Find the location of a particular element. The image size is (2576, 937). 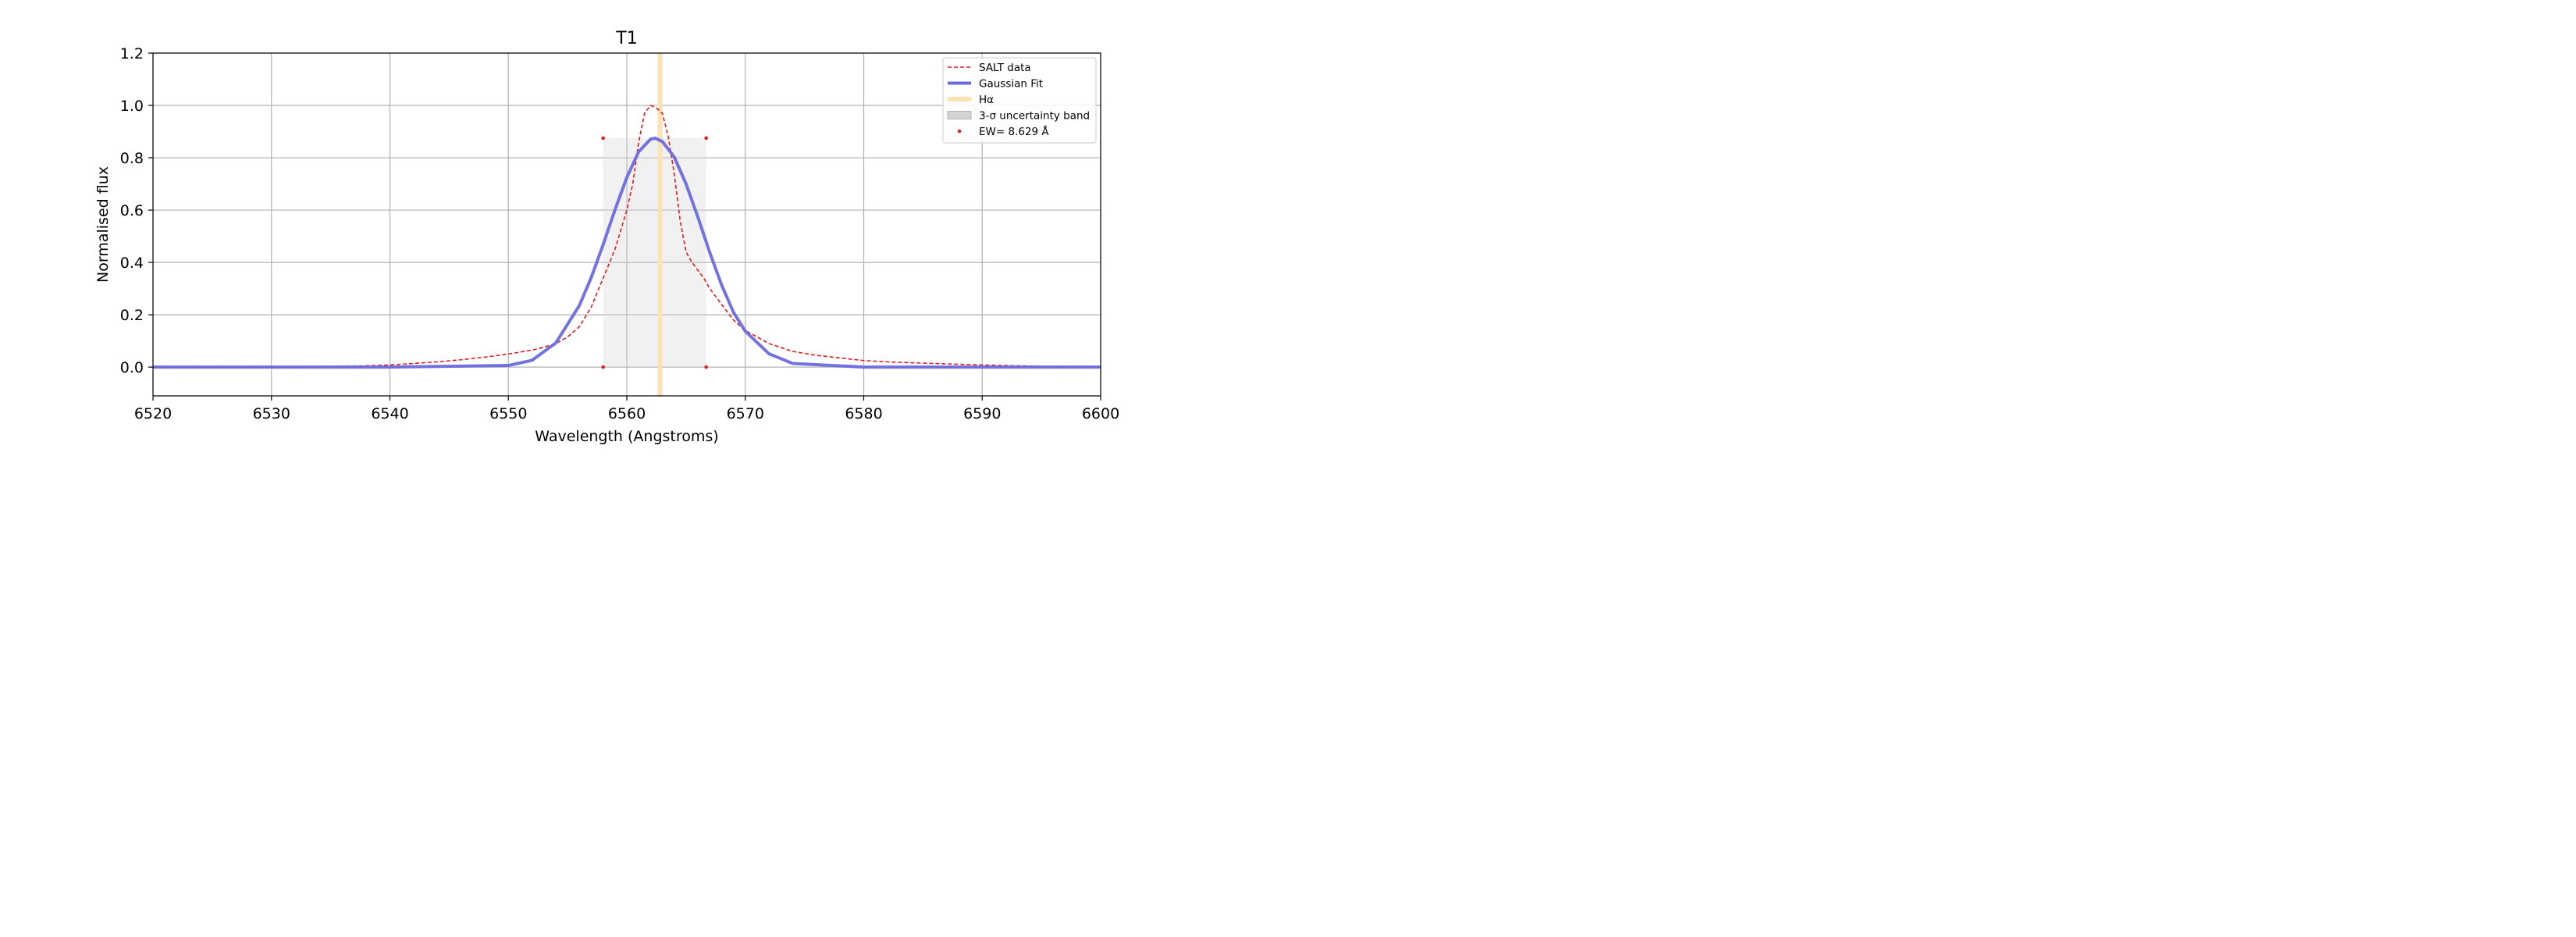

y-axis-label: Normalised flux is located at coordinates (103, 224).